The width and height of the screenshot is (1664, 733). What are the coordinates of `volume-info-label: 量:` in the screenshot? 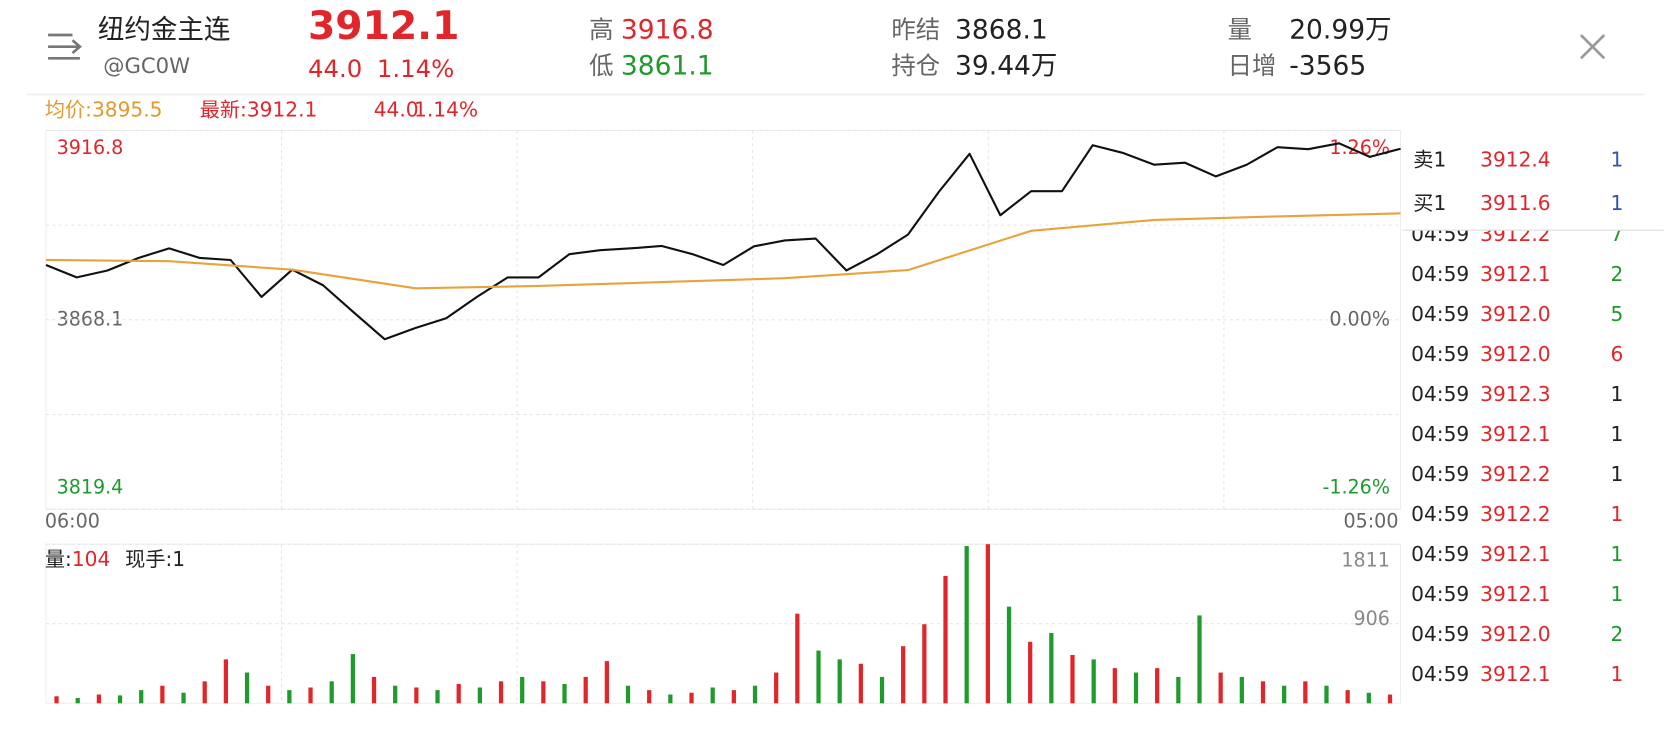 It's located at (58, 559).